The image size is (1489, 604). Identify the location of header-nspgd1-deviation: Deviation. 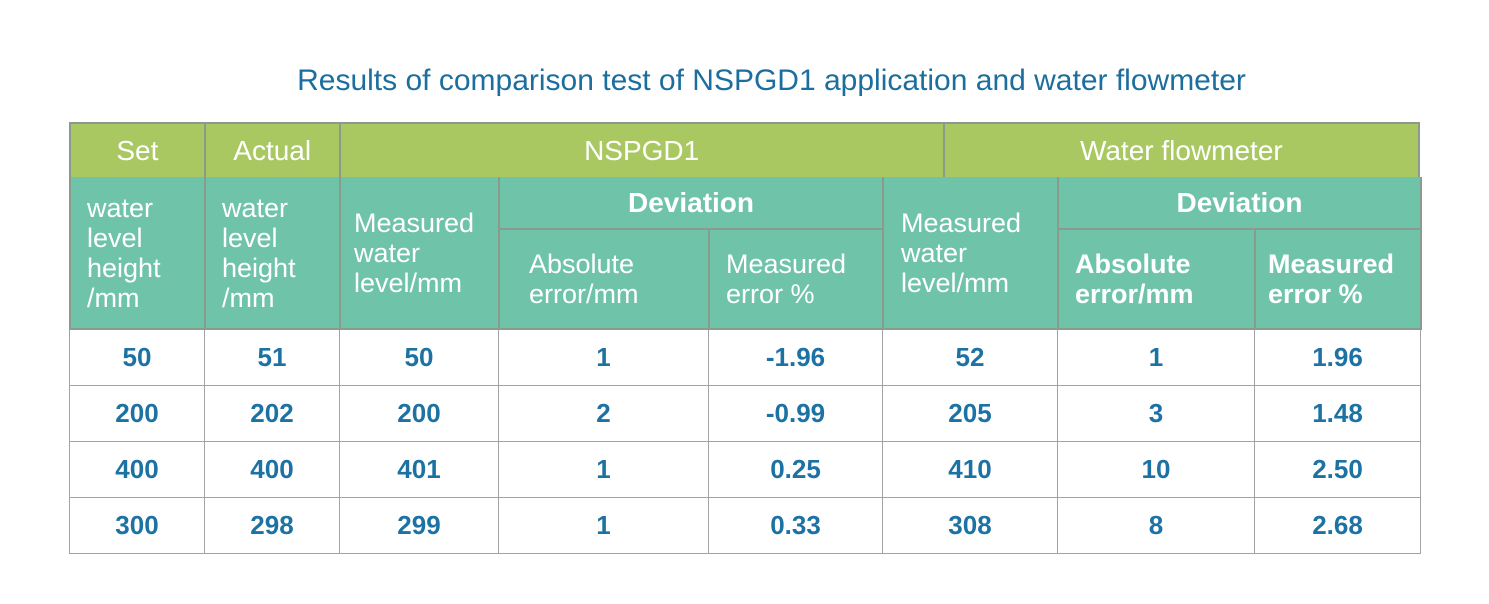
(692, 203).